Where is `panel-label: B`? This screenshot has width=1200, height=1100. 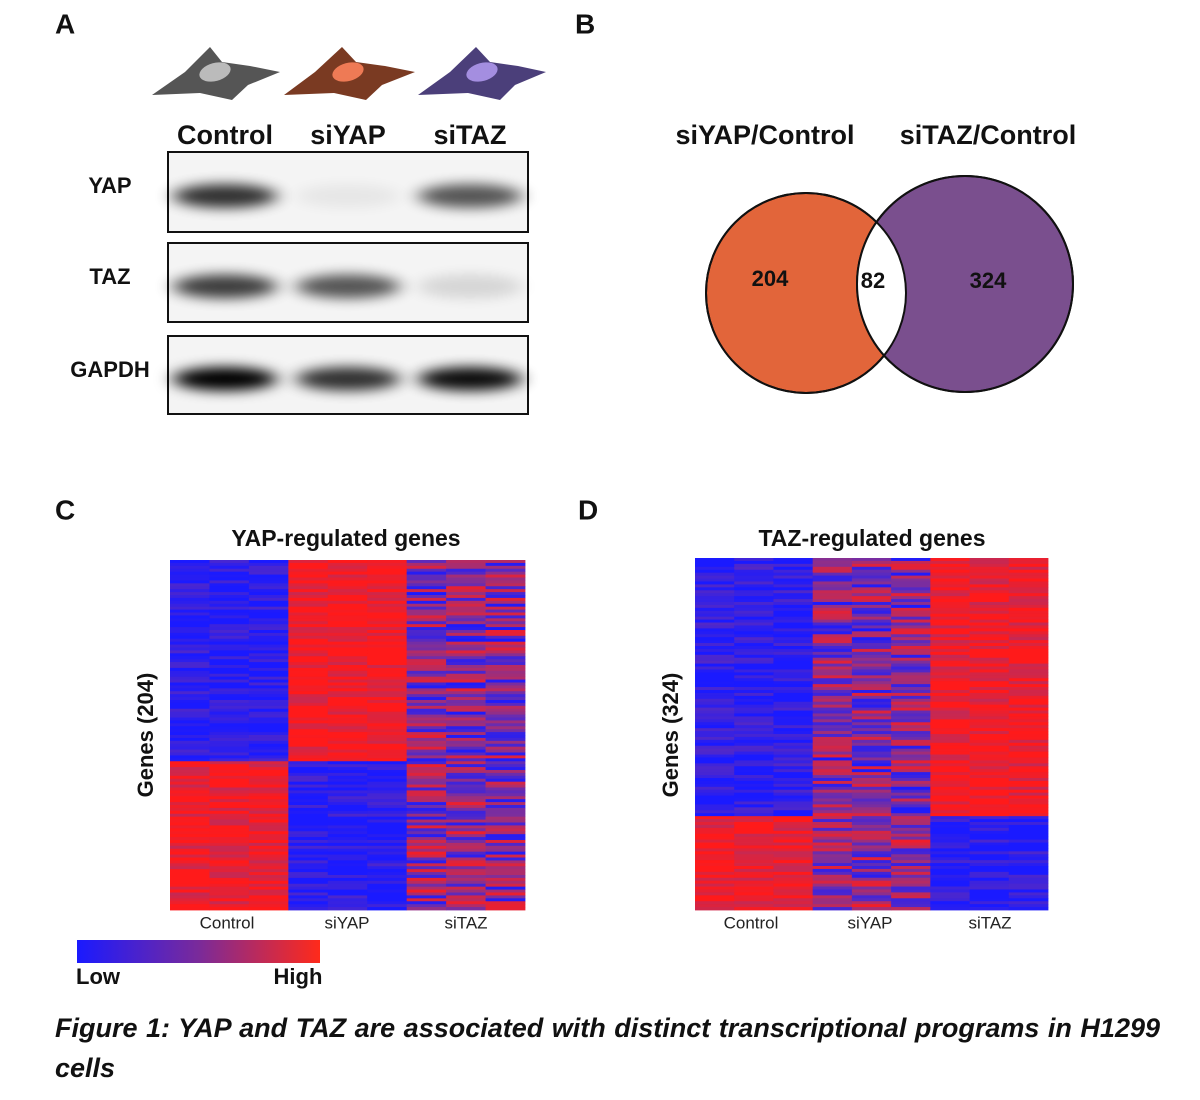 panel-label: B is located at coordinates (585, 23).